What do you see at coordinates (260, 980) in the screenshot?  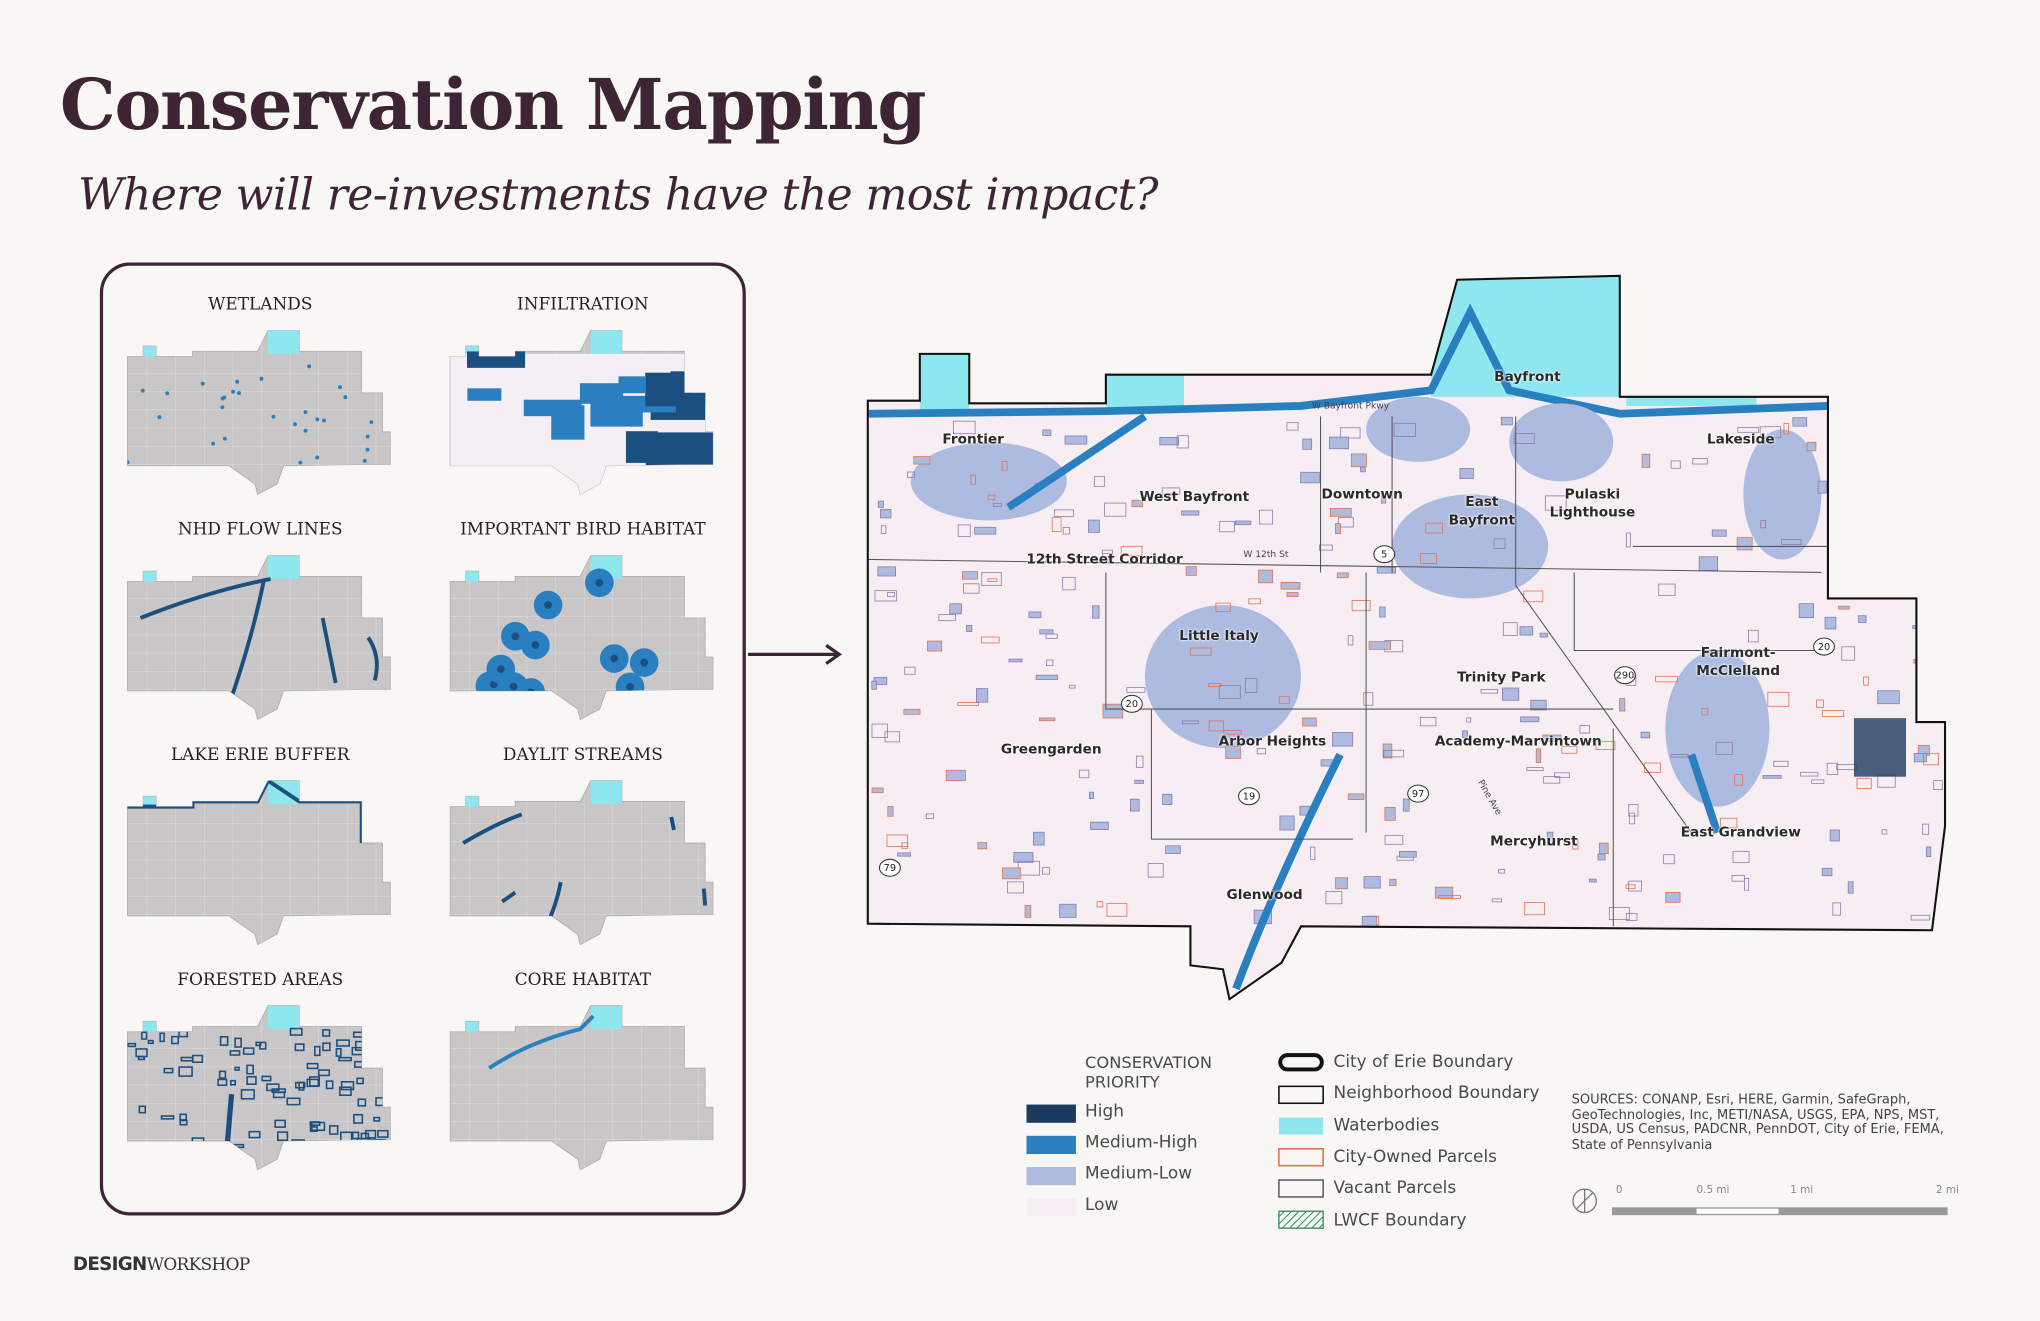 I see `panel-title: FORESTED AREAS` at bounding box center [260, 980].